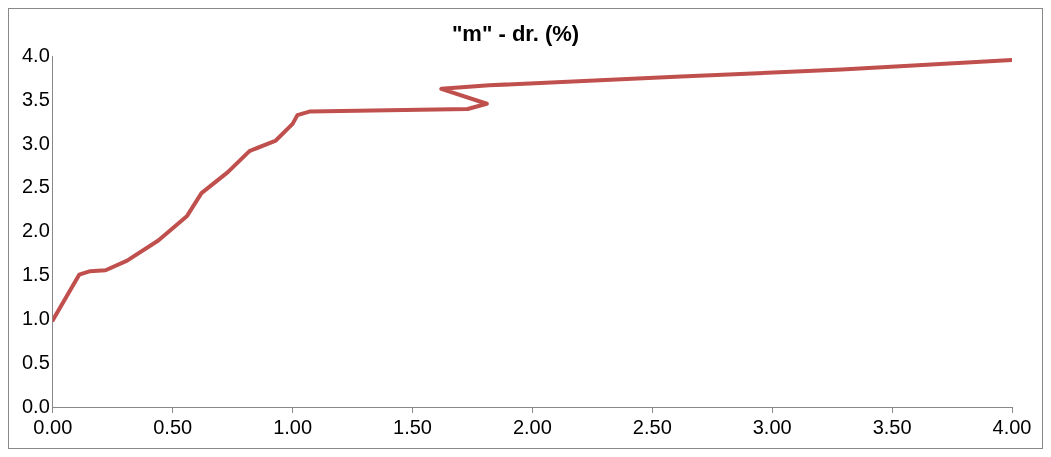 Image resolution: width=1051 pixels, height=457 pixels. What do you see at coordinates (892, 426) in the screenshot?
I see `x-tick-label: 3.50` at bounding box center [892, 426].